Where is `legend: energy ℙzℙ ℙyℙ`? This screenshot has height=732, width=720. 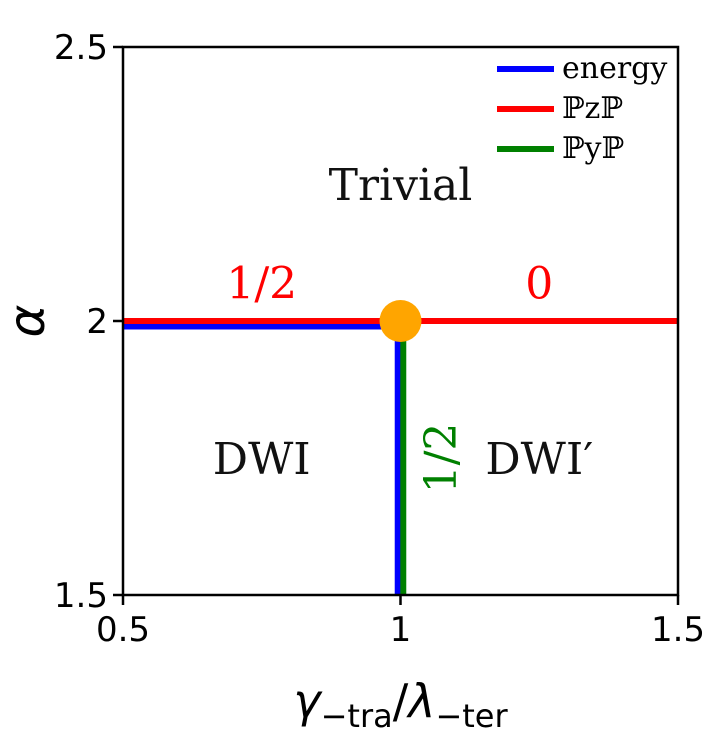 legend: energy ℙzℙ ℙyℙ is located at coordinates (582, 108).